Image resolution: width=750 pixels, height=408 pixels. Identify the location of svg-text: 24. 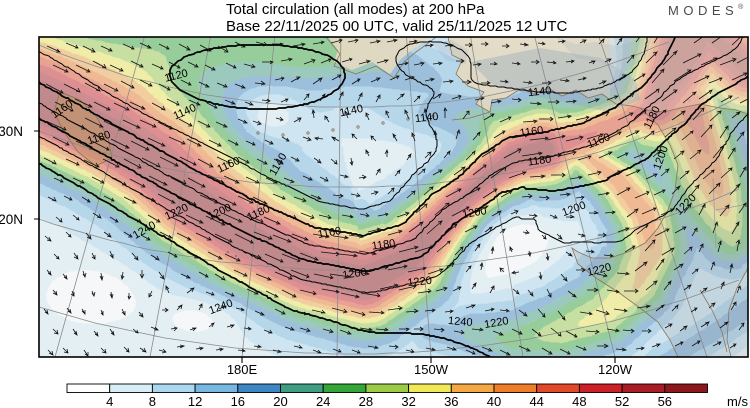
(323, 401).